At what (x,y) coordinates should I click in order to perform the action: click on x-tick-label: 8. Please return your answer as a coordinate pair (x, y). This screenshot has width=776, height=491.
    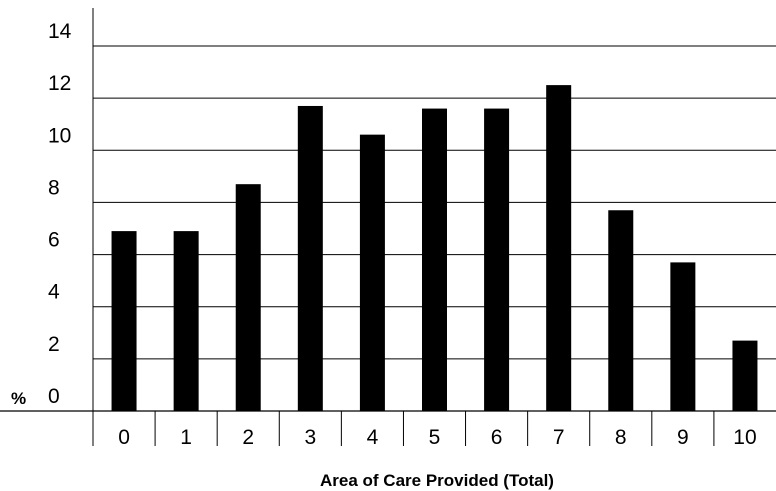
    Looking at the image, I should click on (621, 437).